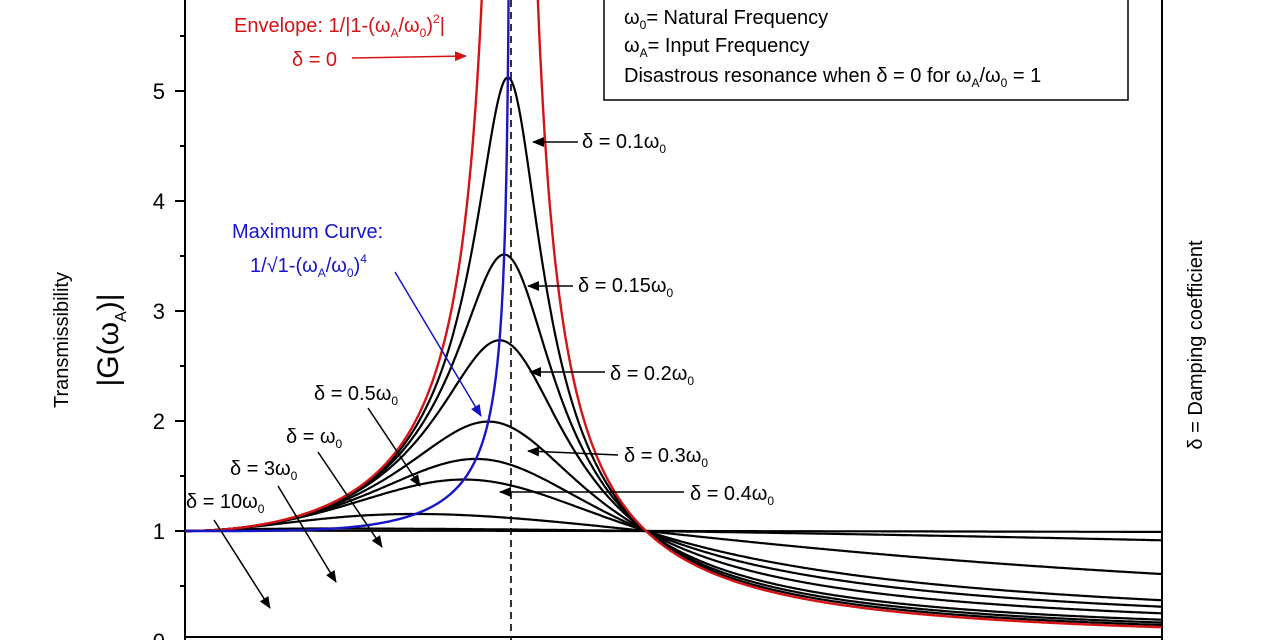  I want to click on envelope-mid: /ω, so click(408, 26).